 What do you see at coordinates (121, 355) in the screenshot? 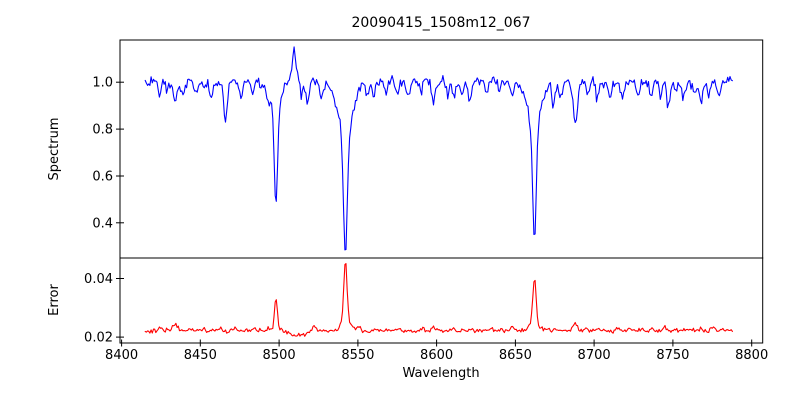
I see `x-tick-label: 8400` at bounding box center [121, 355].